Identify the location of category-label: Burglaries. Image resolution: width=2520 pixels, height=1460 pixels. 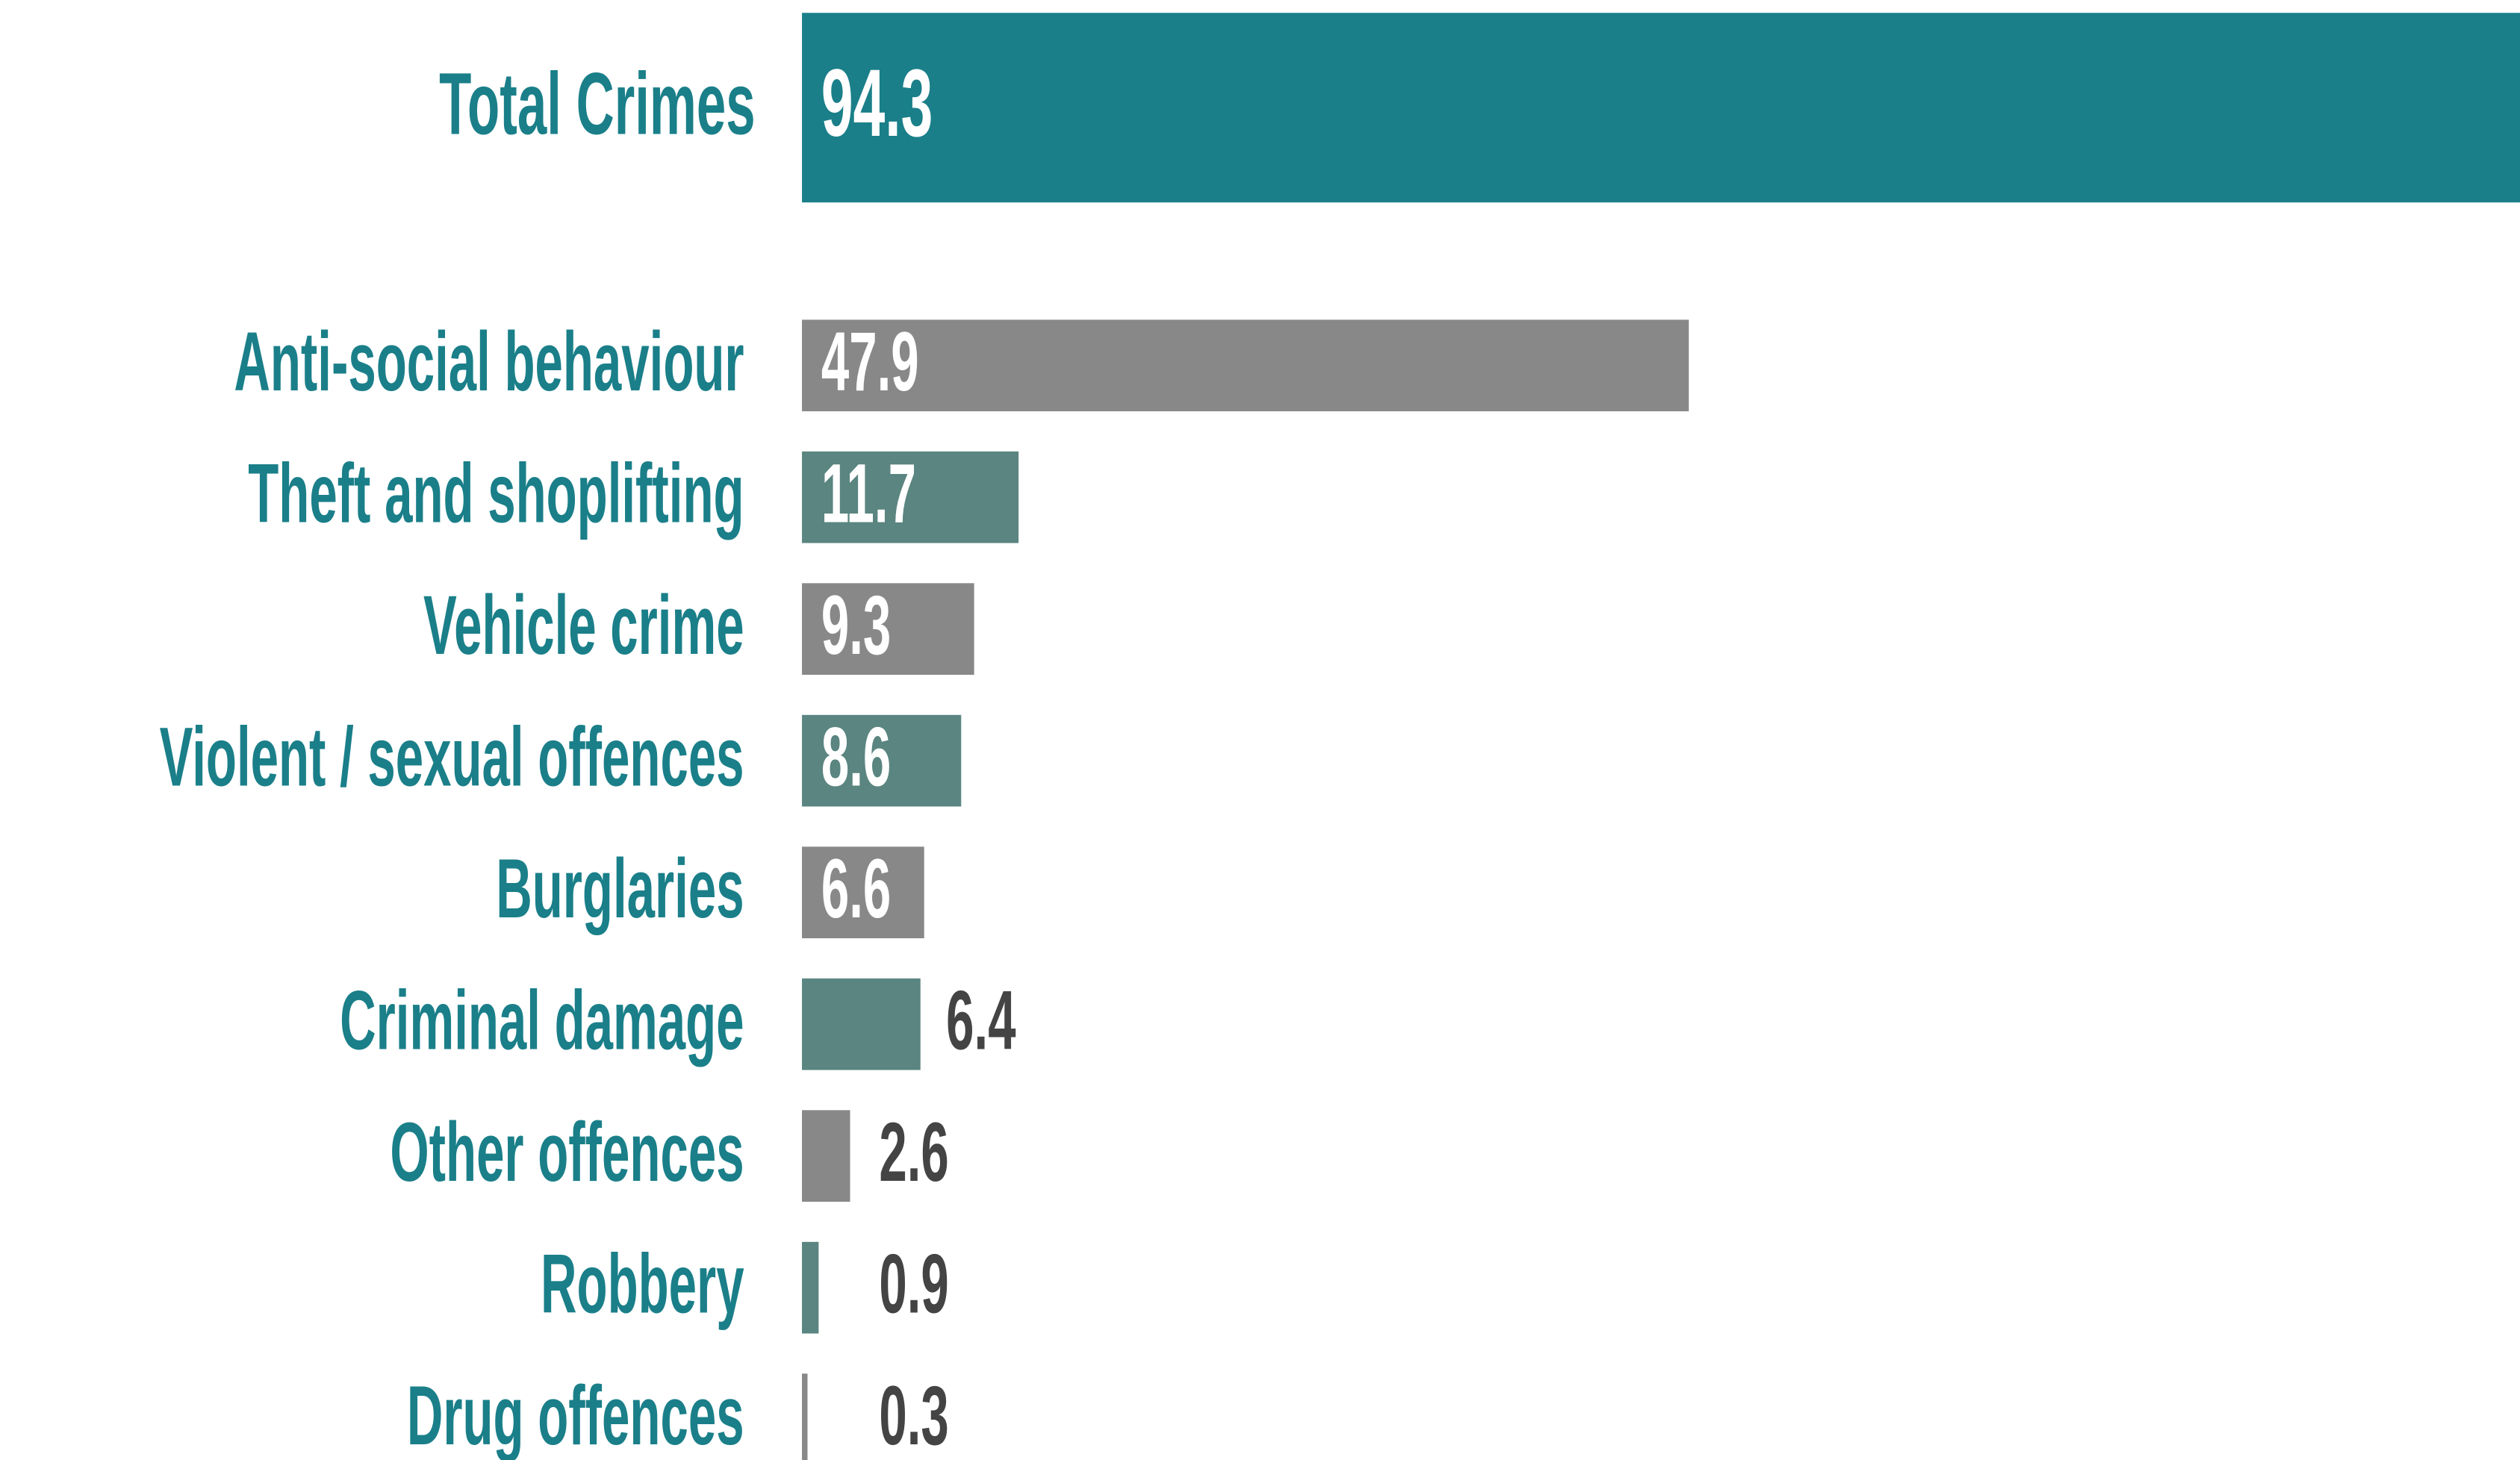
(620, 888).